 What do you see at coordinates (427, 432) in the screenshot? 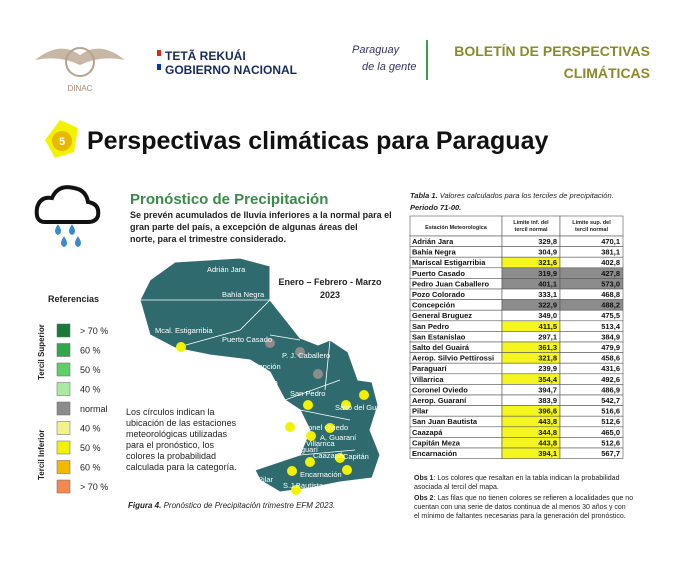
I see `station-cell: Caazapá` at bounding box center [427, 432].